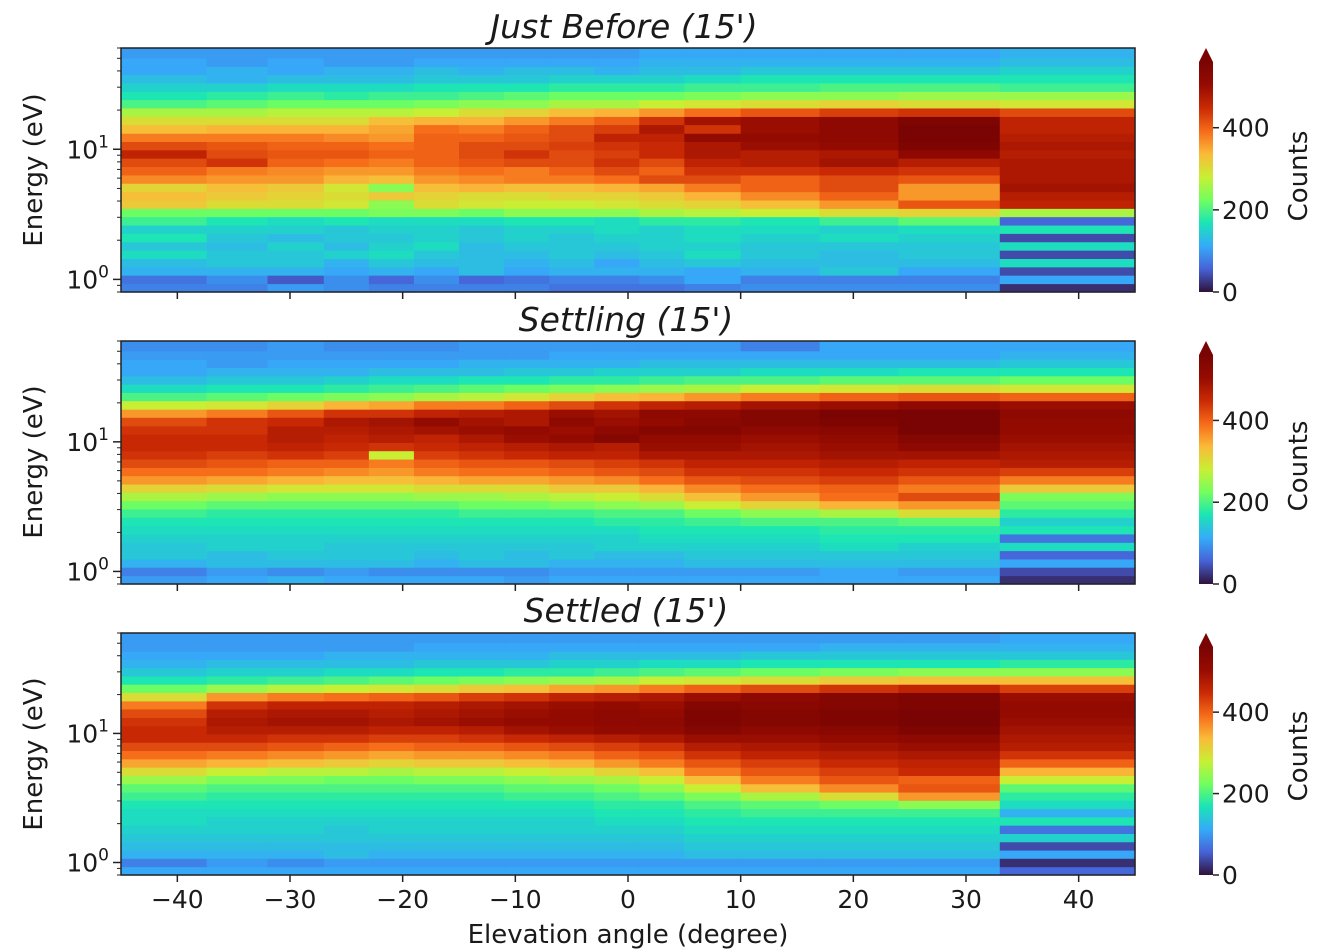 Image resolution: width=1317 pixels, height=950 pixels. What do you see at coordinates (1234, 177) in the screenshot?
I see `colorbar: 0 200 400` at bounding box center [1234, 177].